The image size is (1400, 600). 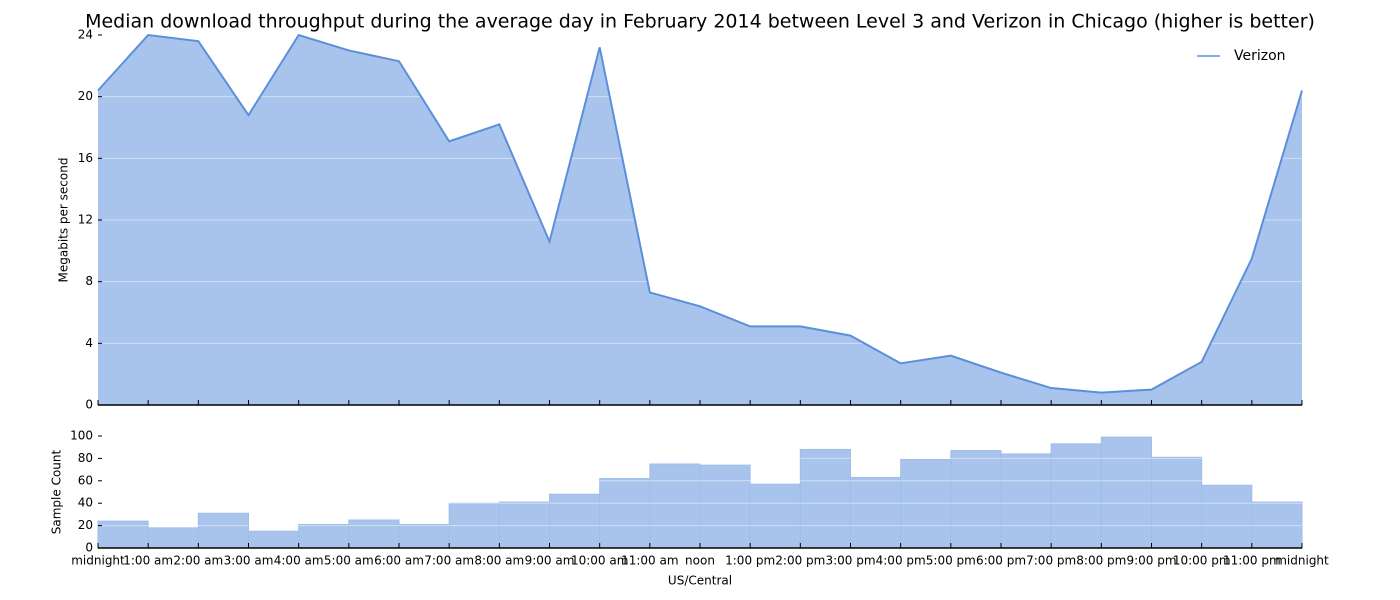 What do you see at coordinates (1051, 561) in the screenshot?
I see `x-tick-label: 7:00 pm` at bounding box center [1051, 561].